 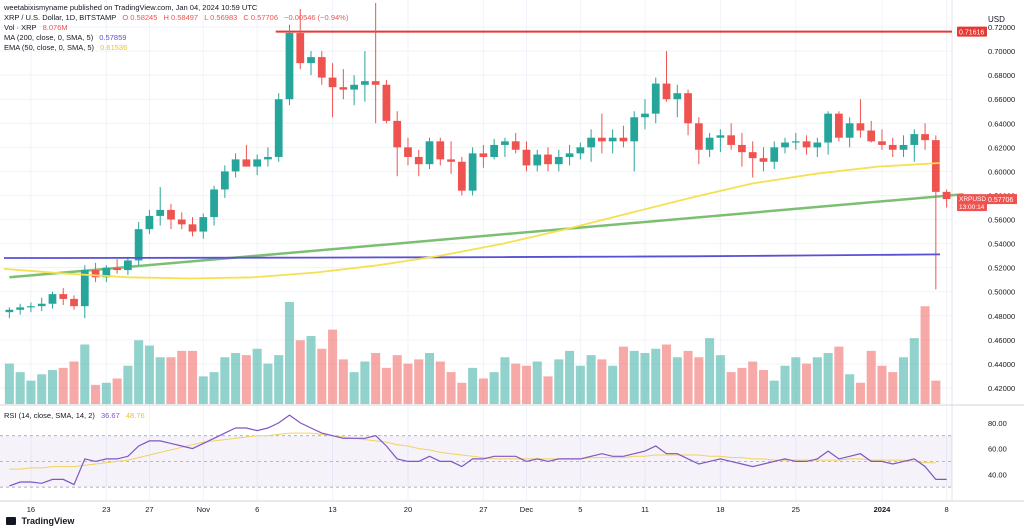 What do you see at coordinates (38, 27) in the screenshot?
I see `vol-legend: Vol · XRP 8.076M` at bounding box center [38, 27].